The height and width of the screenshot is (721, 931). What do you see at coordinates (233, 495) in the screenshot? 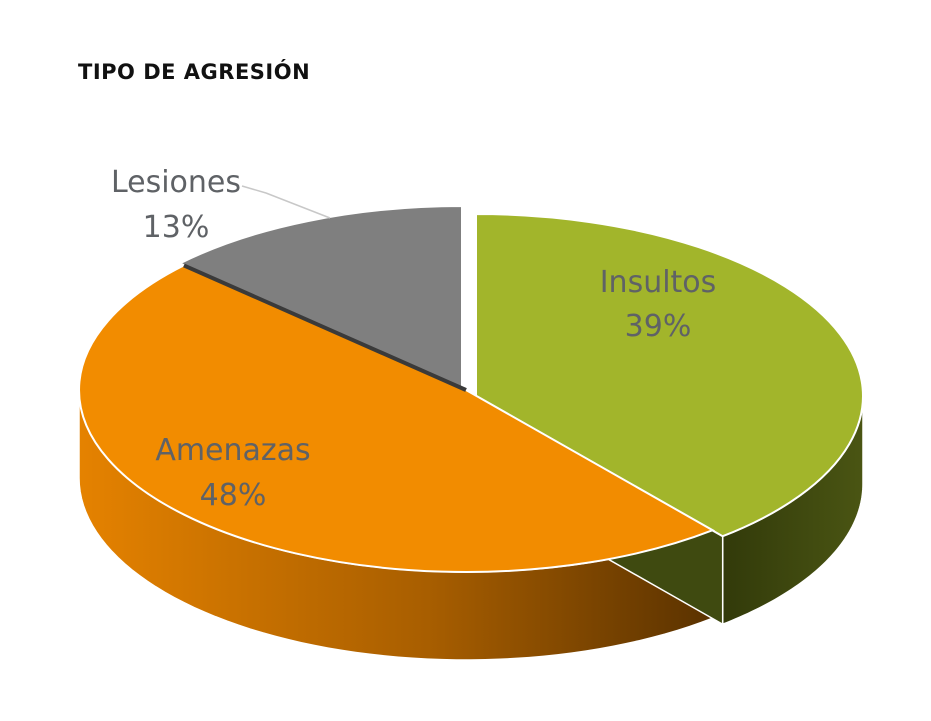
I see `slice-percent-amenazas: 48%` at bounding box center [233, 495].